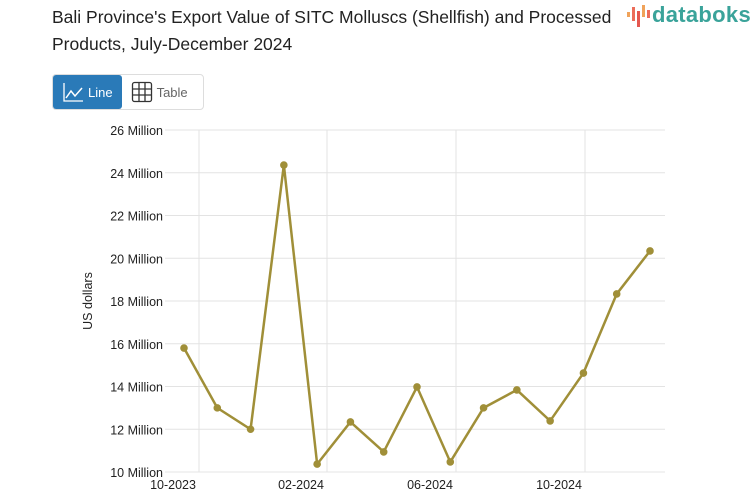  I want to click on y-axis-label: US dollars, so click(88, 301).